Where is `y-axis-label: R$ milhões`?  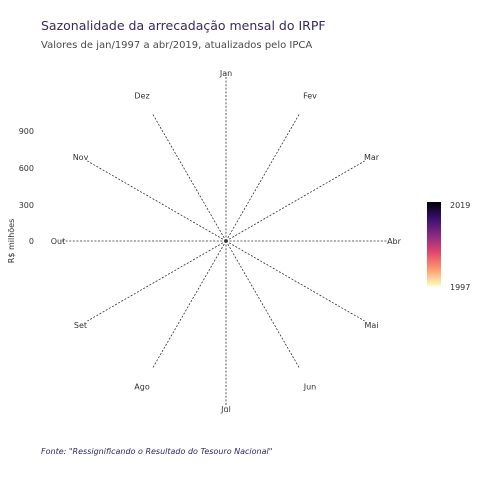 y-axis-label: R$ milhões is located at coordinates (11, 241).